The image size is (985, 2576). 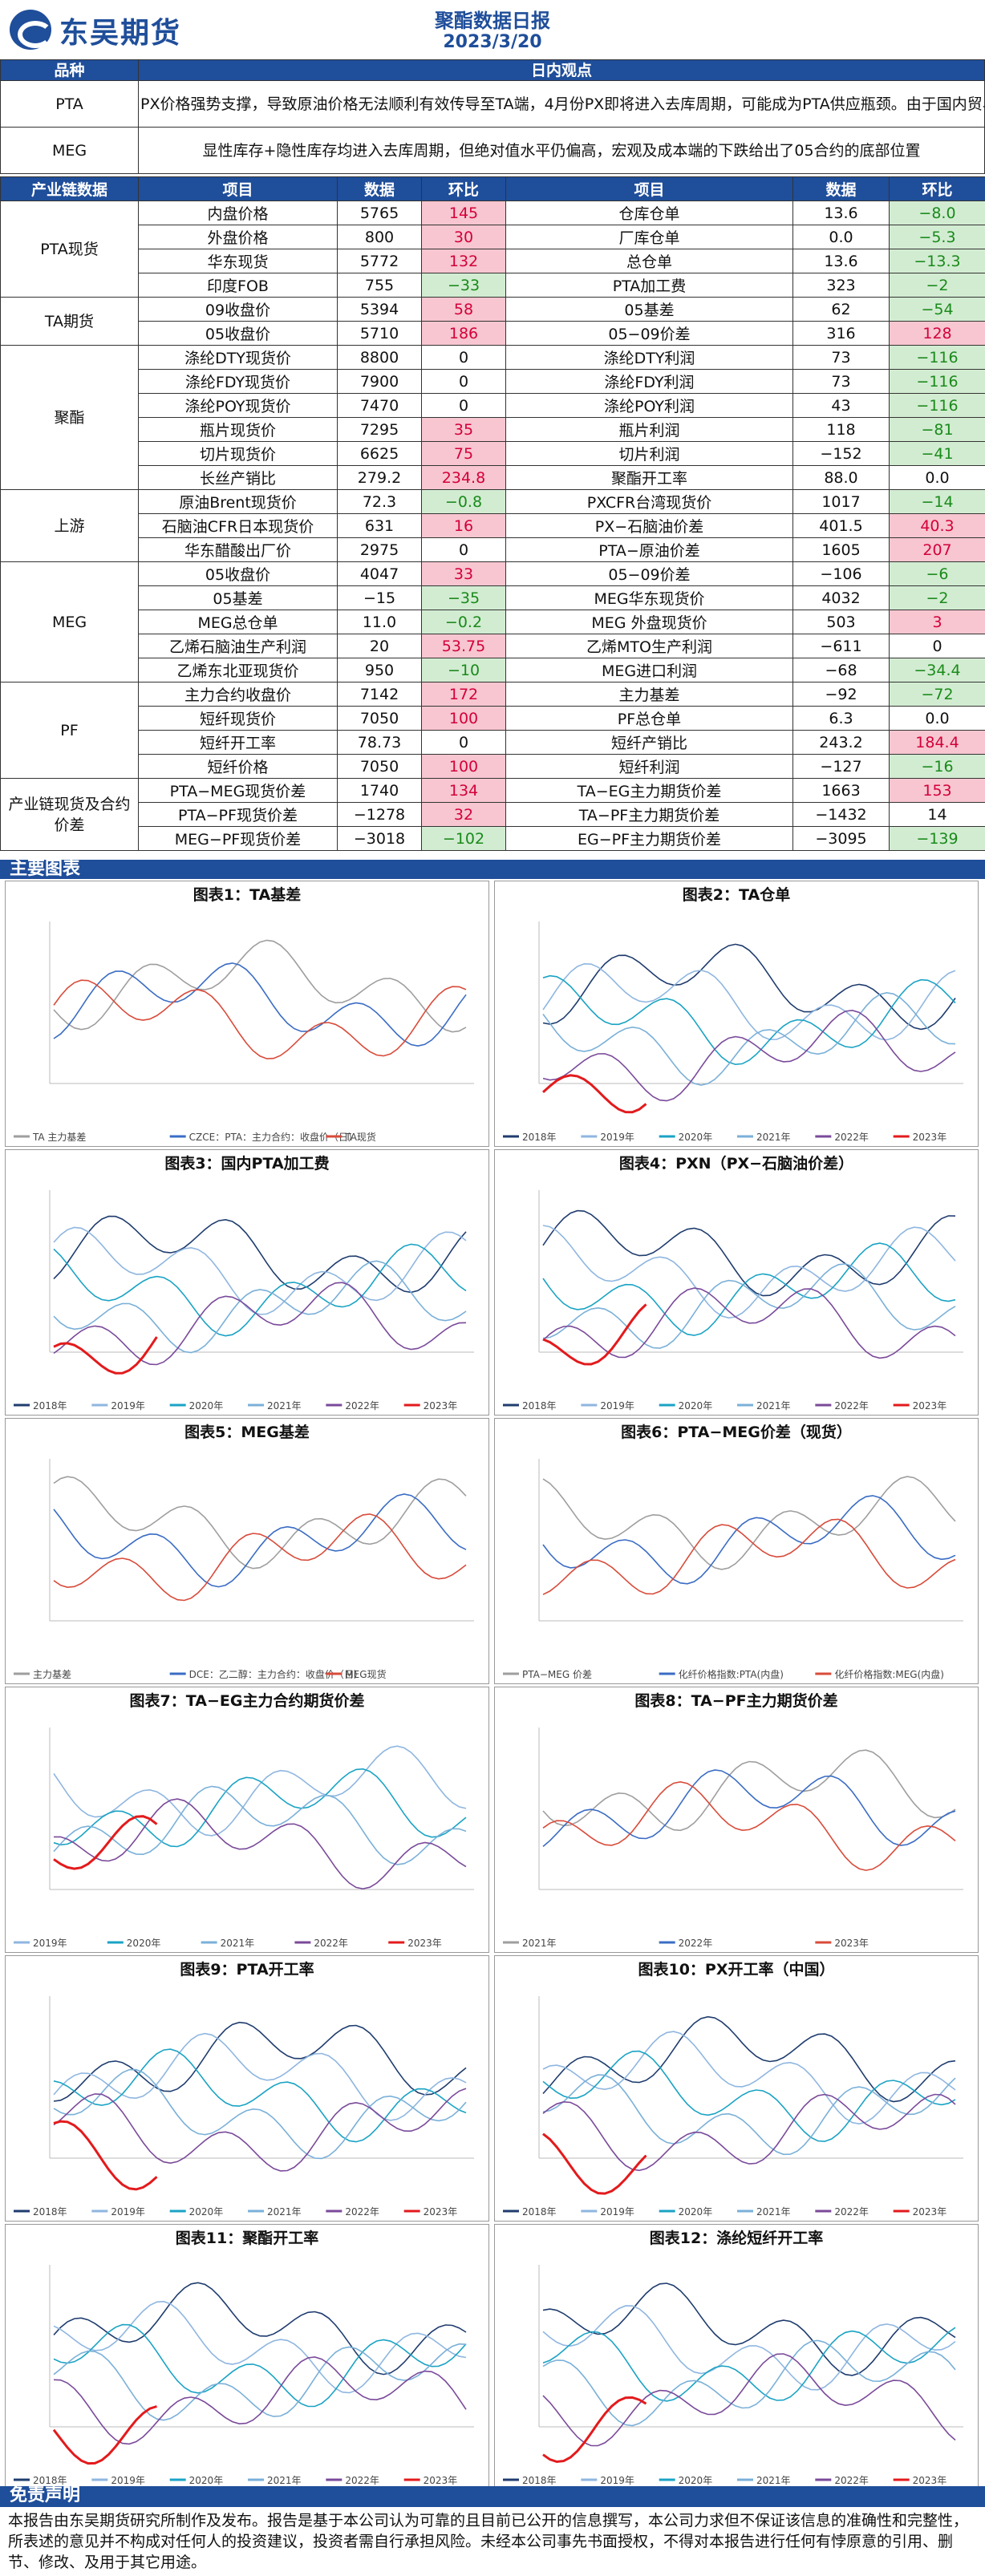 I want to click on item-value: 13.6, so click(x=842, y=213).